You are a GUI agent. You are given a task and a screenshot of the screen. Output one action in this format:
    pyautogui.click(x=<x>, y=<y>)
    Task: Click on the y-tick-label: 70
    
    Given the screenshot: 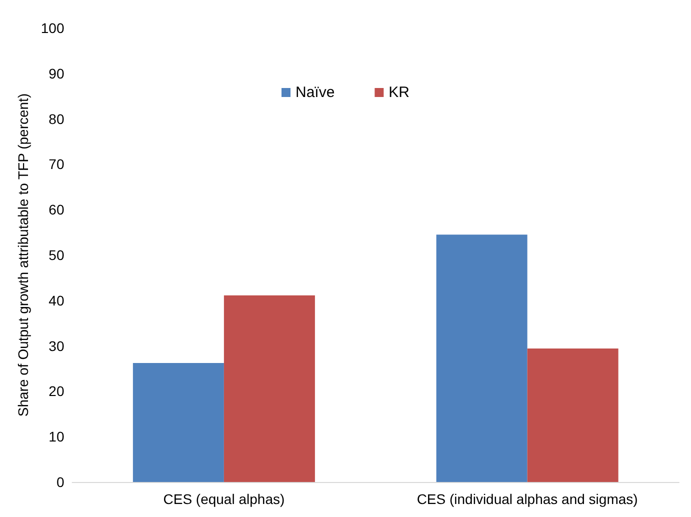 What is the action you would take?
    pyautogui.click(x=56, y=164)
    